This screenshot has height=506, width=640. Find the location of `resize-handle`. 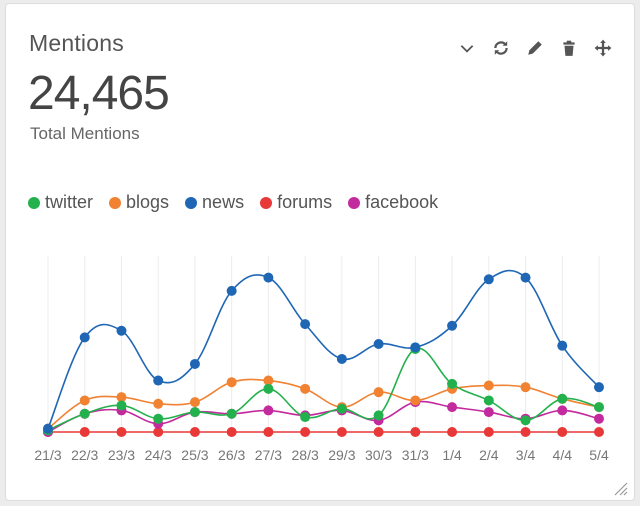

resize-handle is located at coordinates (620, 488).